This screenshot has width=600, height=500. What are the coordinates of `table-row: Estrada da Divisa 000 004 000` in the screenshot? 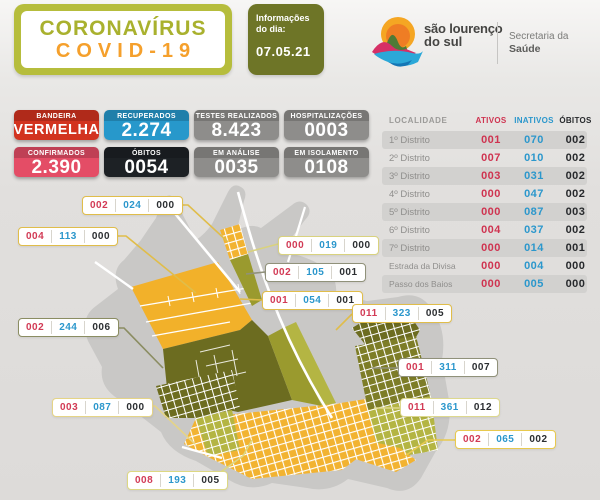 It's located at (487, 266).